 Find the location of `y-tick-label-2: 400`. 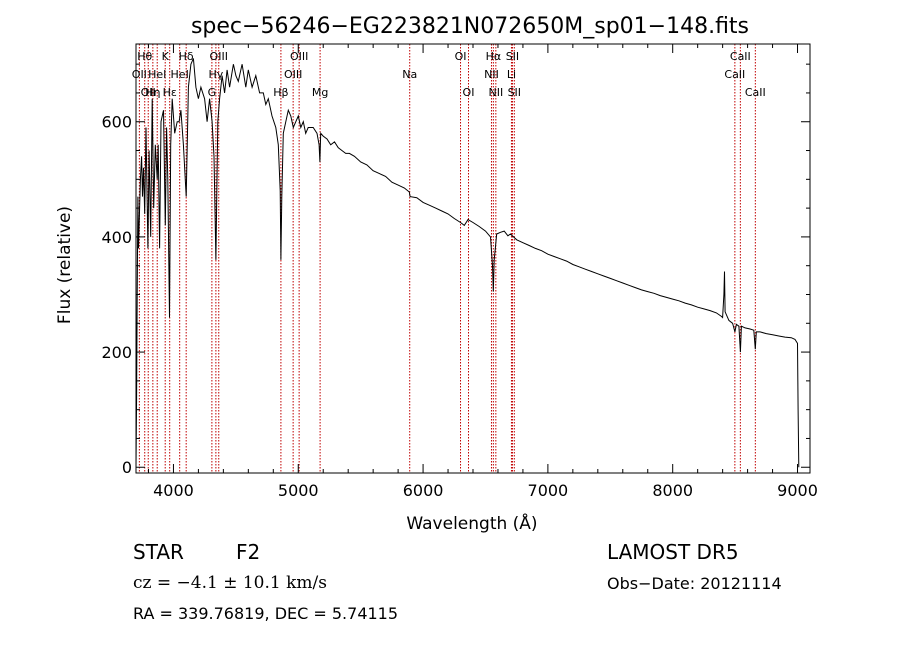

y-tick-label-2: 400 is located at coordinates (116, 237).